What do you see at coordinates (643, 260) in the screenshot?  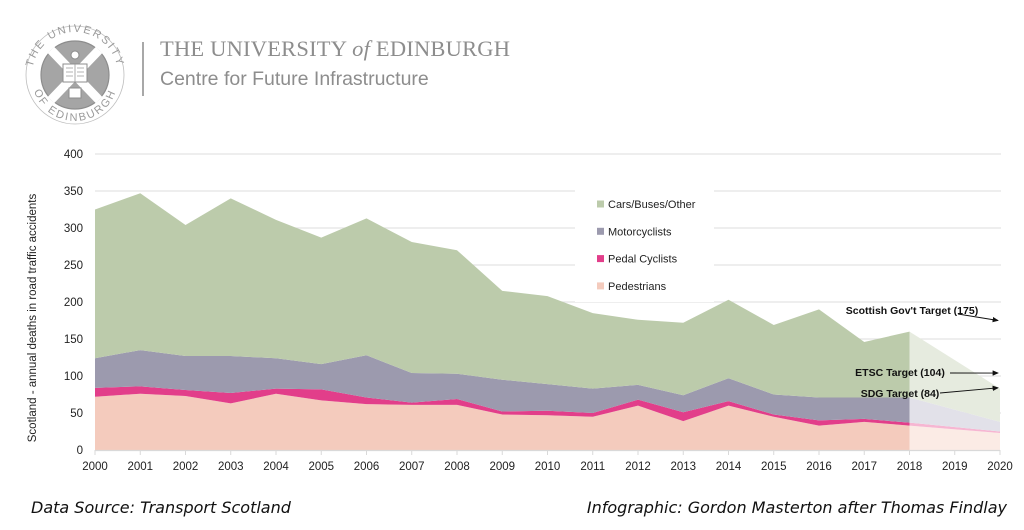 I see `legend-label-pedal-cyclists: Pedal Cyclists` at bounding box center [643, 260].